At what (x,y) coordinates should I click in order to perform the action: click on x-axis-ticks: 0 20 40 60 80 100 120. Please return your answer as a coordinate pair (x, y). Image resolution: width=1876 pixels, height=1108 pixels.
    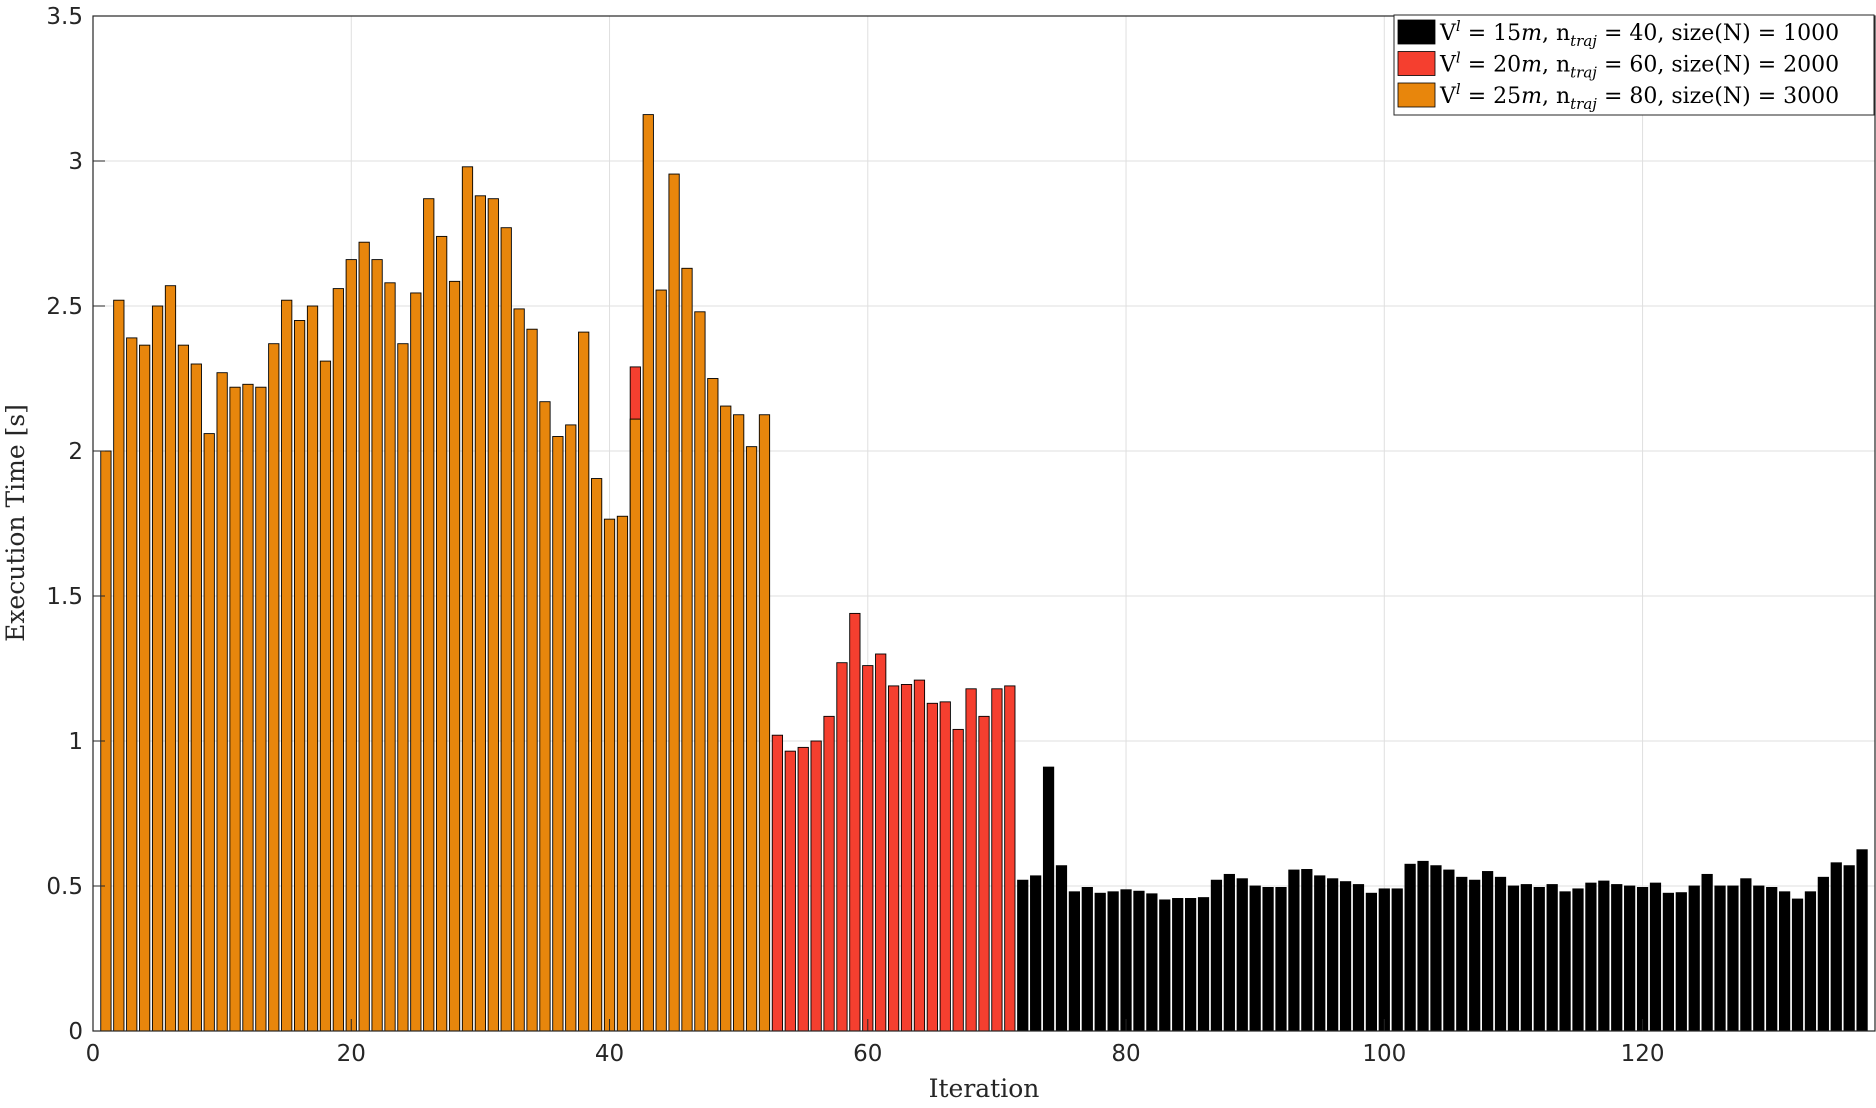
    Looking at the image, I should click on (875, 1043).